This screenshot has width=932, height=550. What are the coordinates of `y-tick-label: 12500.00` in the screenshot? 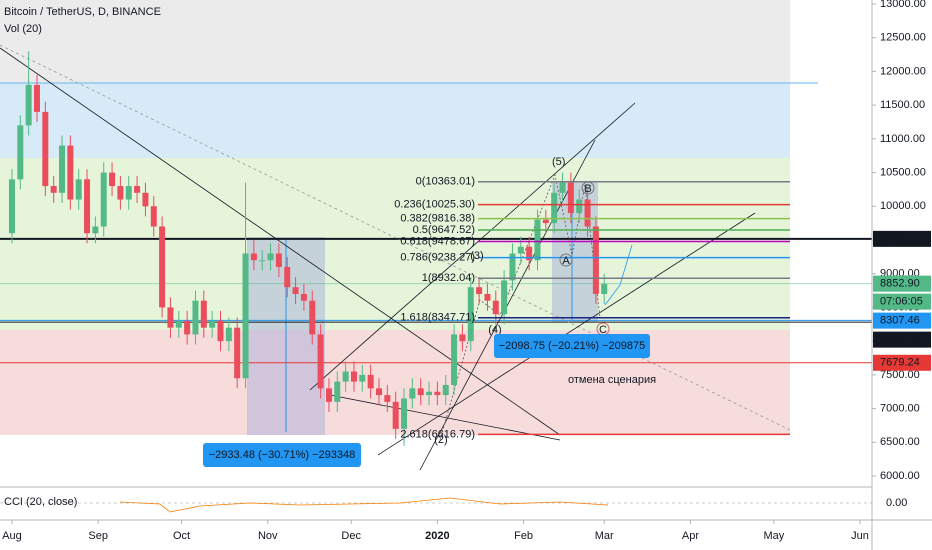 It's located at (903, 38).